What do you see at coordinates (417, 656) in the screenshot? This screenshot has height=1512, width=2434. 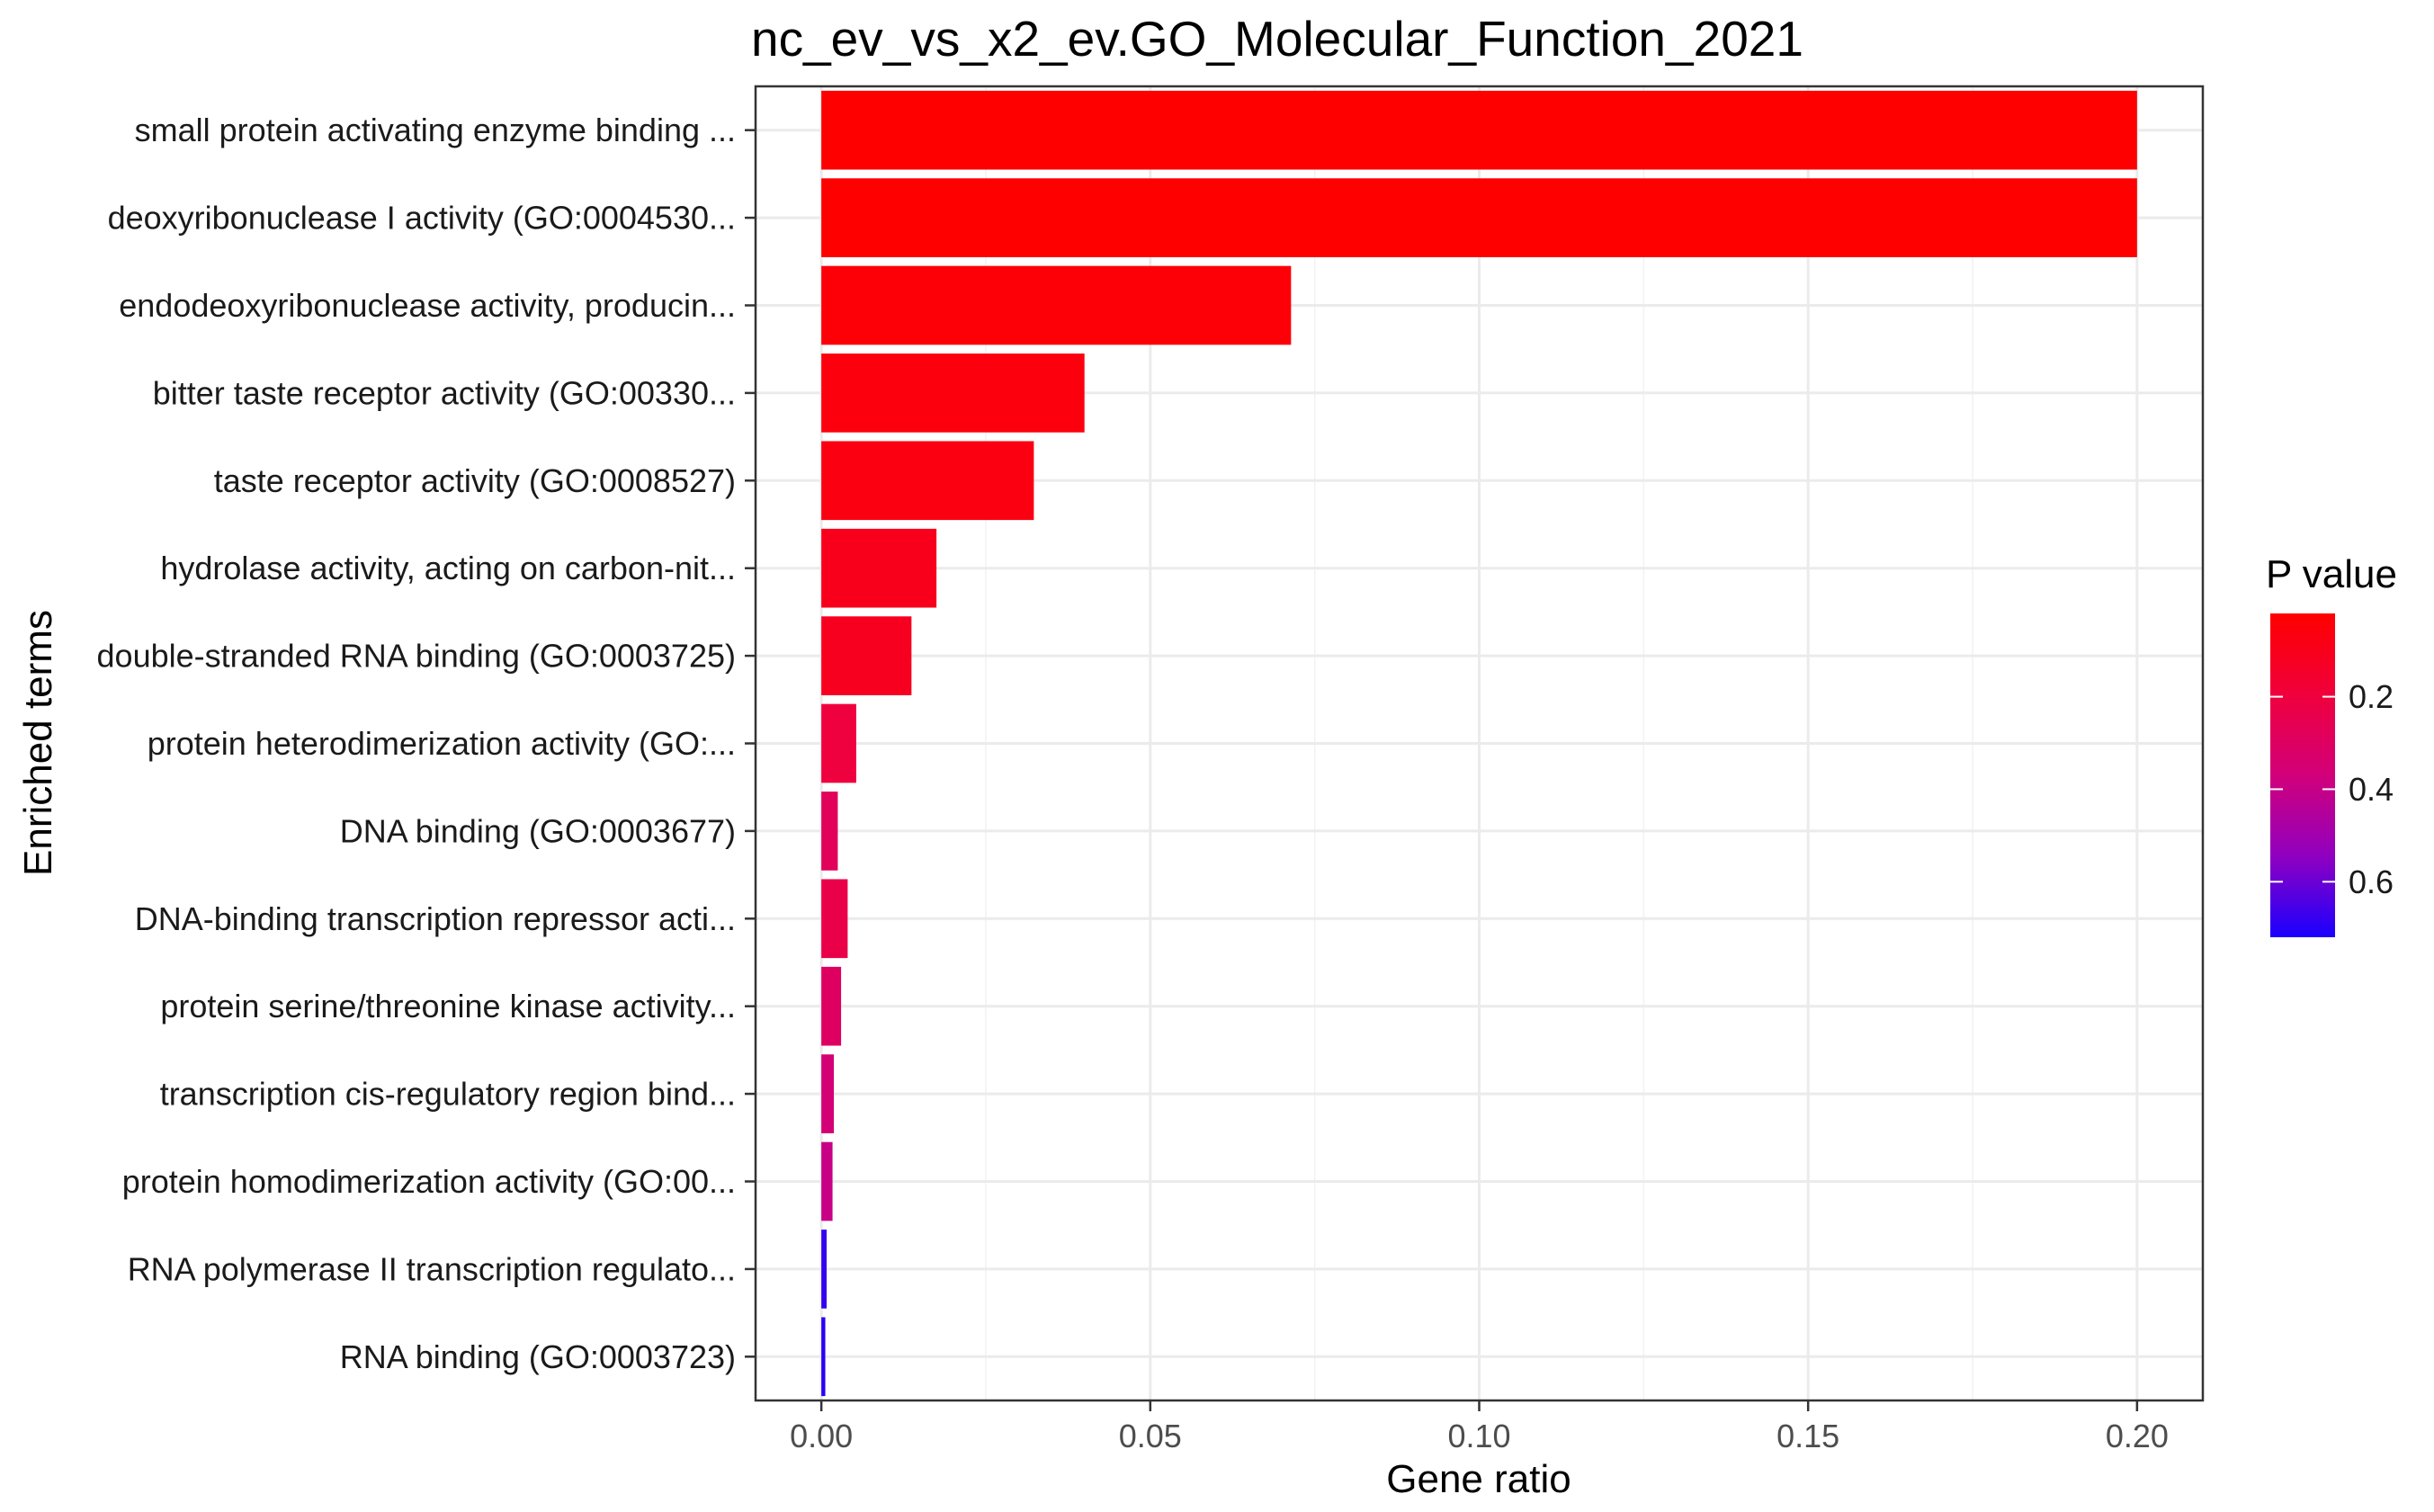 I see `y-tick-label: double-stranded RNA binding (GO:0003725)` at bounding box center [417, 656].